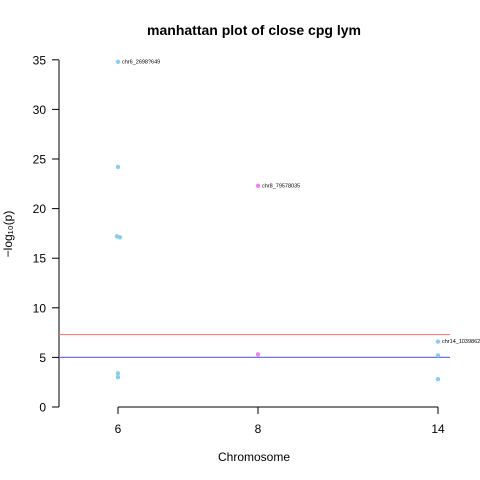 The width and height of the screenshot is (480, 480). What do you see at coordinates (40, 110) in the screenshot?
I see `y-tick-label-30: 30` at bounding box center [40, 110].